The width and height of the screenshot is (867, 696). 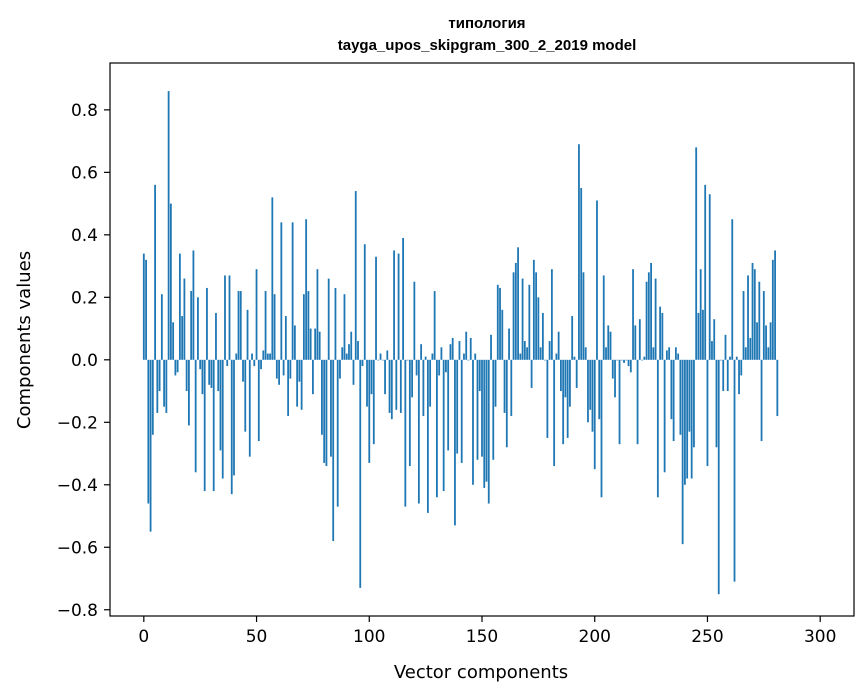 What do you see at coordinates (486, 23) in the screenshot?
I see `chart-title: типология` at bounding box center [486, 23].